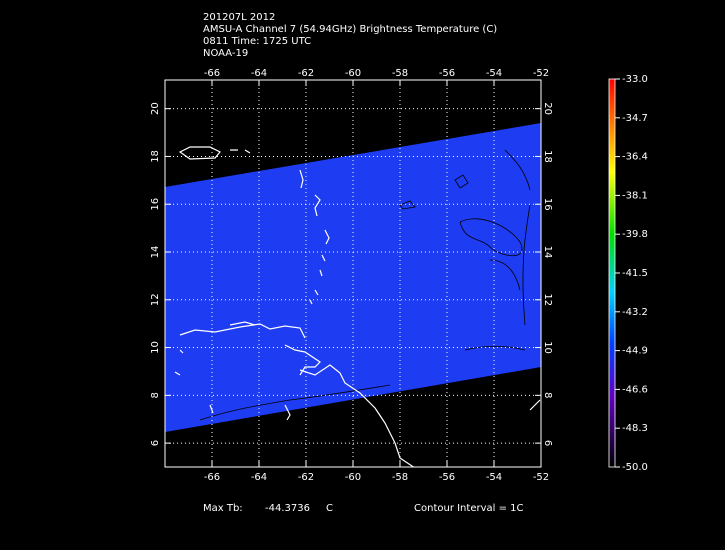 The width and height of the screenshot is (725, 550). I want to click on header-line: 201207L 2012, so click(239, 17).